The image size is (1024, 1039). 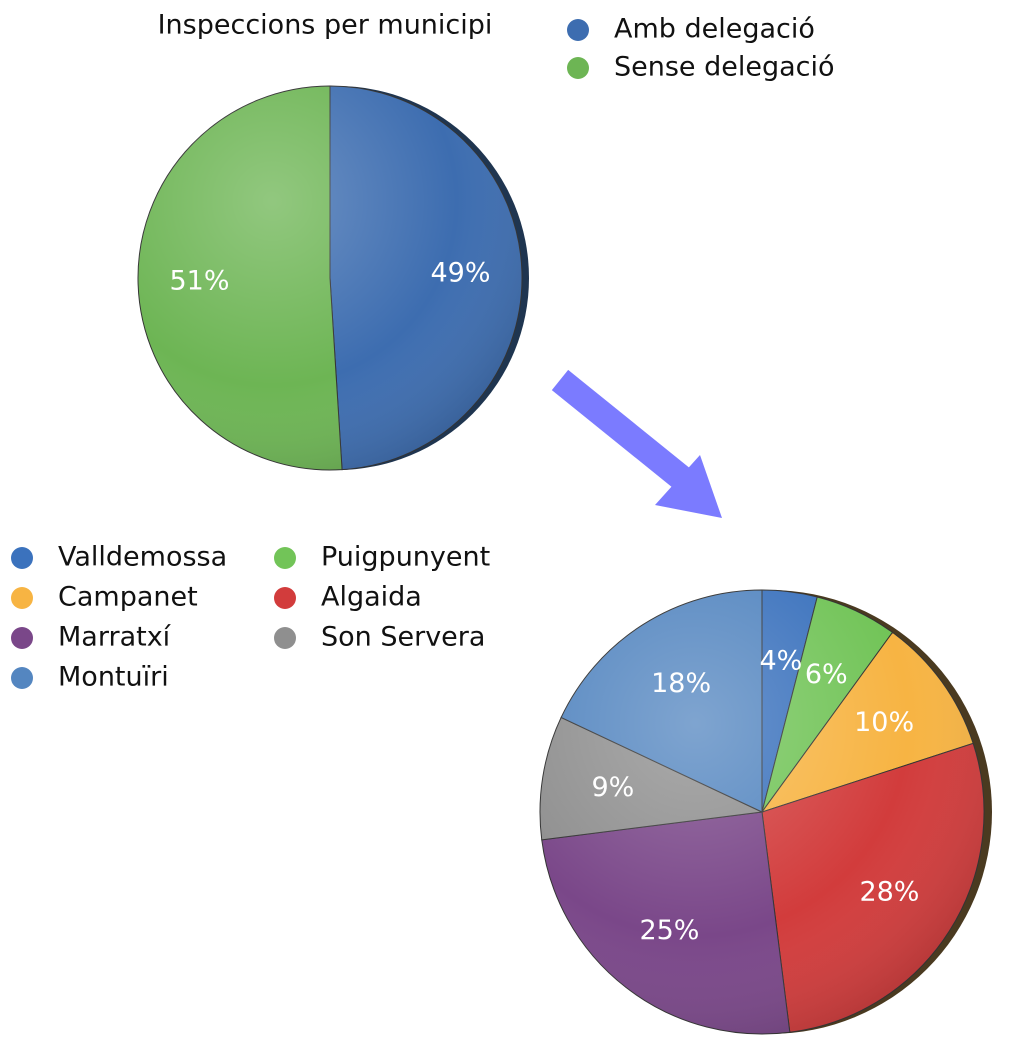 What do you see at coordinates (115, 637) in the screenshot?
I see `legend-label: Marratxí` at bounding box center [115, 637].